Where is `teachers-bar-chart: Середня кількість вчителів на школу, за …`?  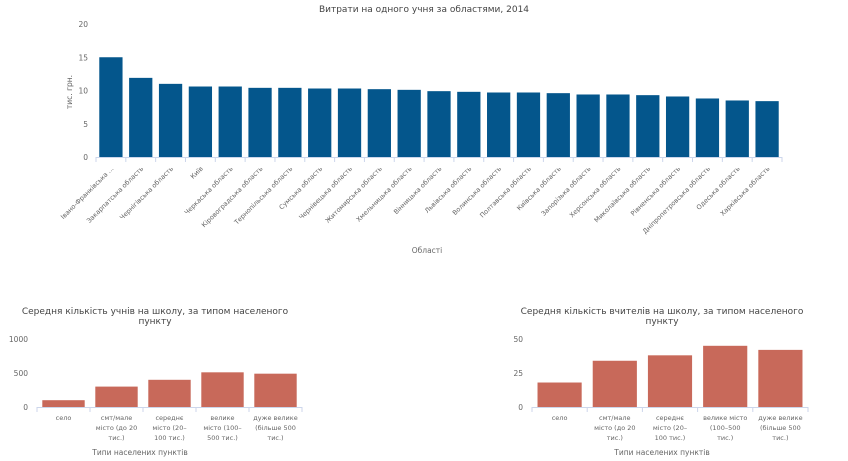 teachers-bar-chart: Середня кількість вчителів на школу, за … is located at coordinates (661, 382).